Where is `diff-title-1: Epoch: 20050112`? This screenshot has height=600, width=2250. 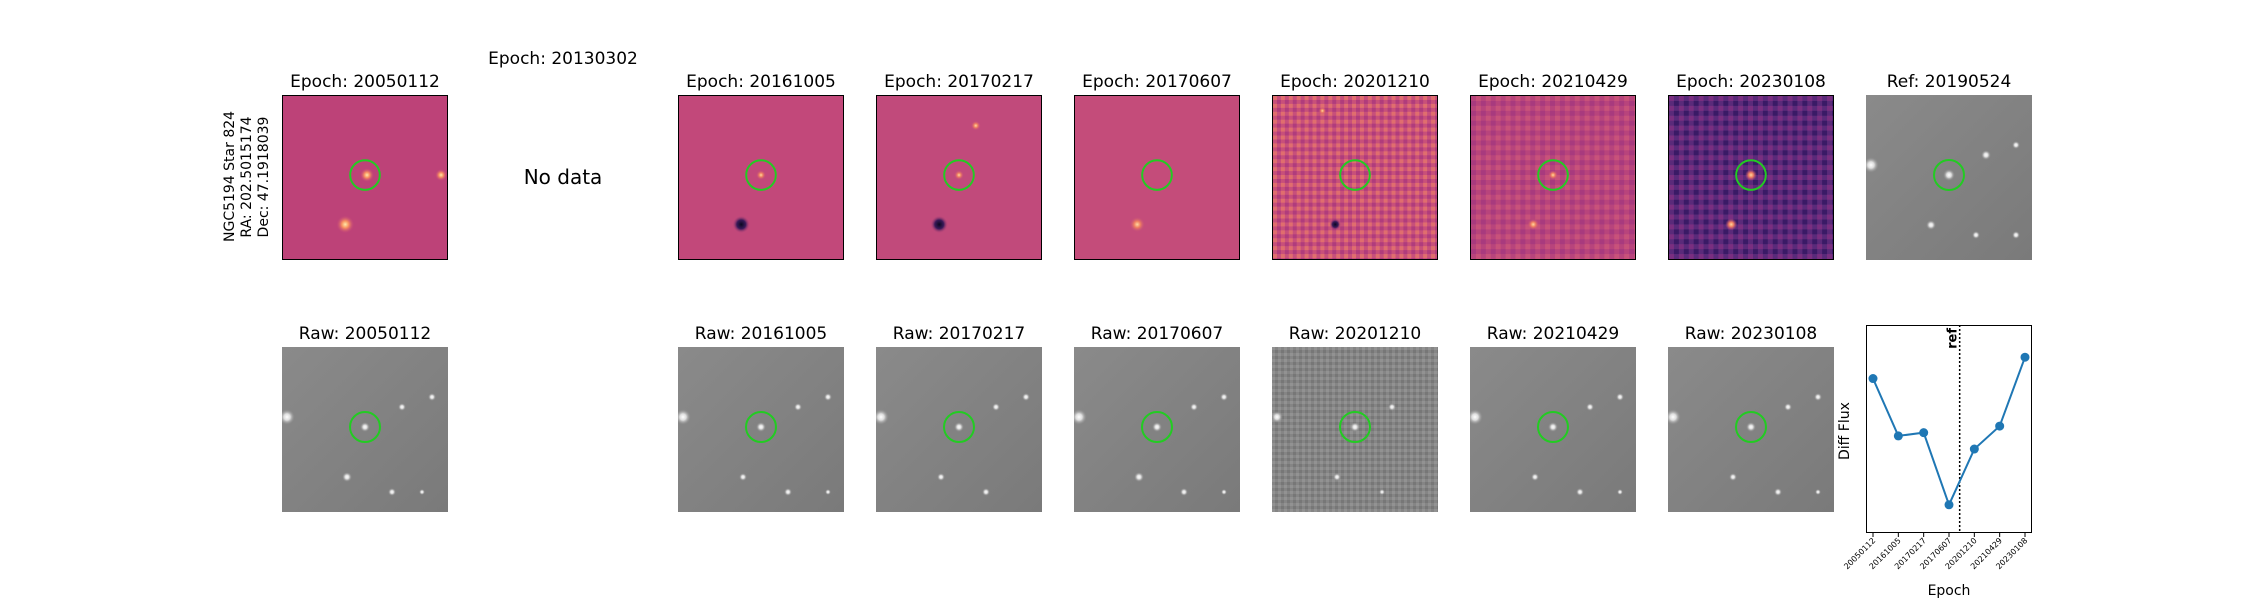
diff-title-1: Epoch: 20050112 is located at coordinates (365, 82).